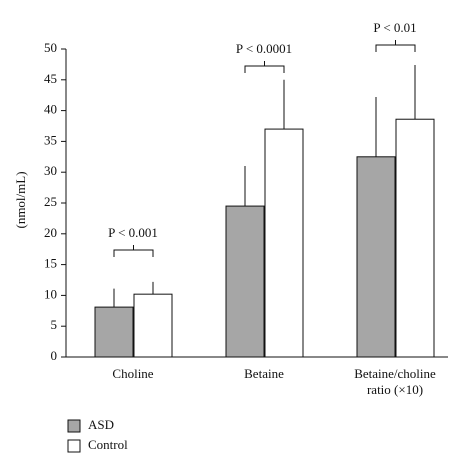 The width and height of the screenshot is (474, 474). I want to click on y-tick-label: 45, so click(50, 78).